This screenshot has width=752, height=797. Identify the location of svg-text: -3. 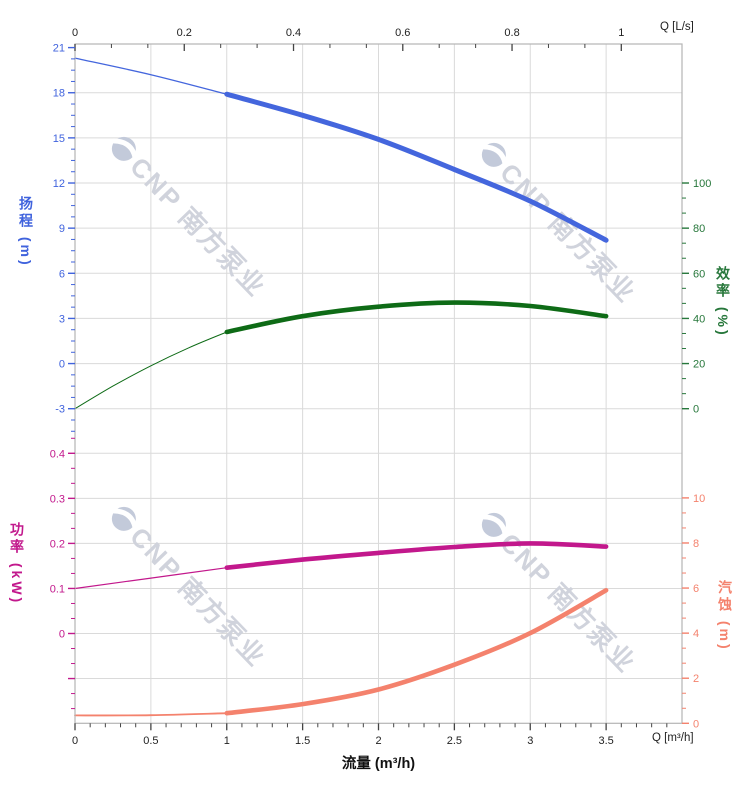
(60, 410).